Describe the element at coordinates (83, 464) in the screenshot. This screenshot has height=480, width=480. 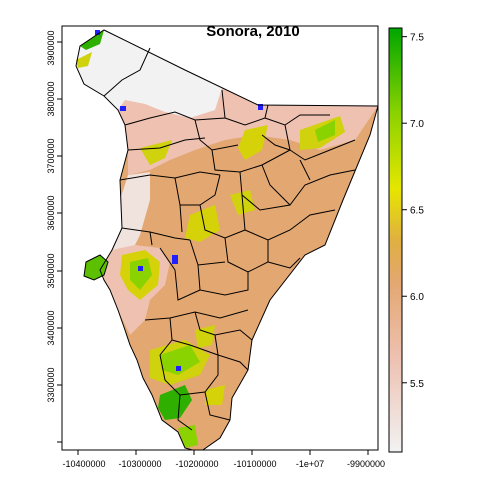
I see `x-tick-label: -10400000` at that location.